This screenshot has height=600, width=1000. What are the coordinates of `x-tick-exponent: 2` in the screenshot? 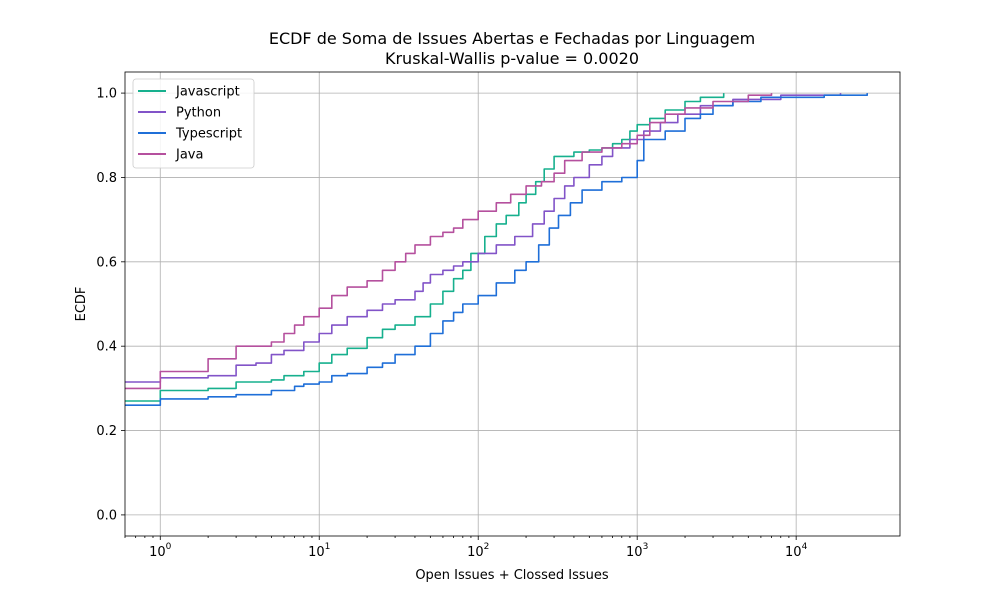 It's located at (487, 547).